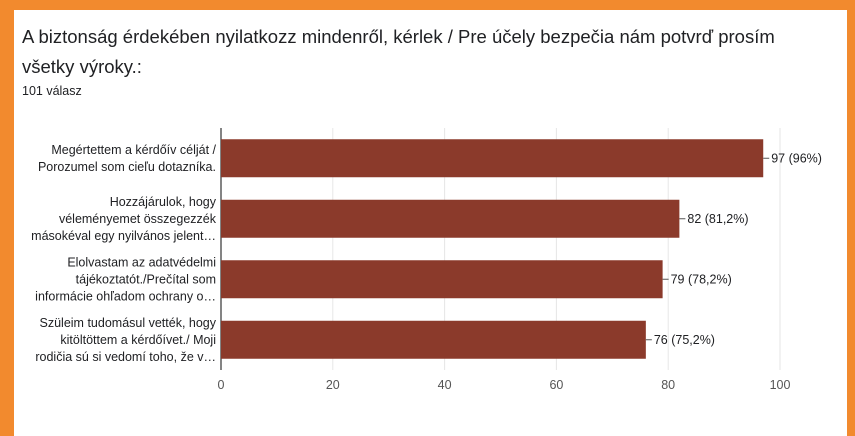 The image size is (855, 436). I want to click on category-label-line: véleményemet összegezzék, so click(138, 219).